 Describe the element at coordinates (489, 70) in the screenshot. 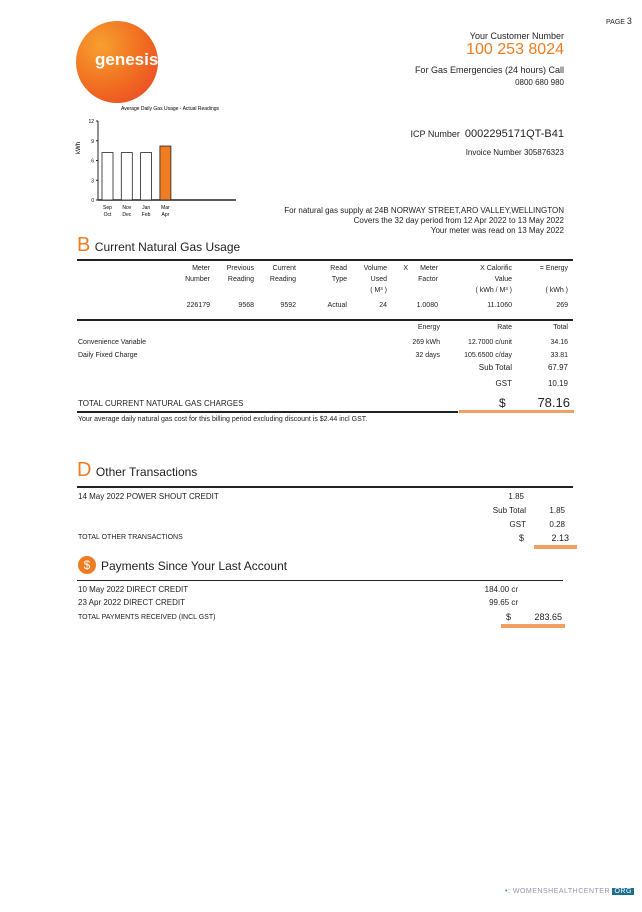

I see `emergency-label: For Gas Emergencies (24 hours) Call` at that location.